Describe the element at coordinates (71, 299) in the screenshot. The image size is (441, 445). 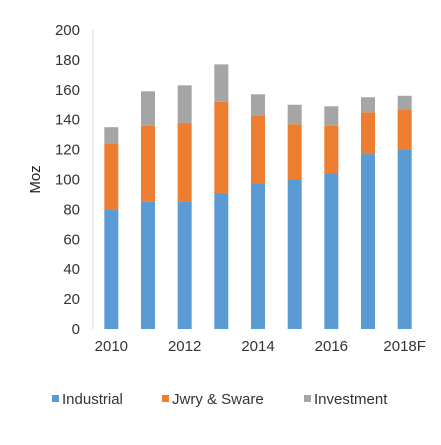
I see `y-tick-label: 20` at that location.